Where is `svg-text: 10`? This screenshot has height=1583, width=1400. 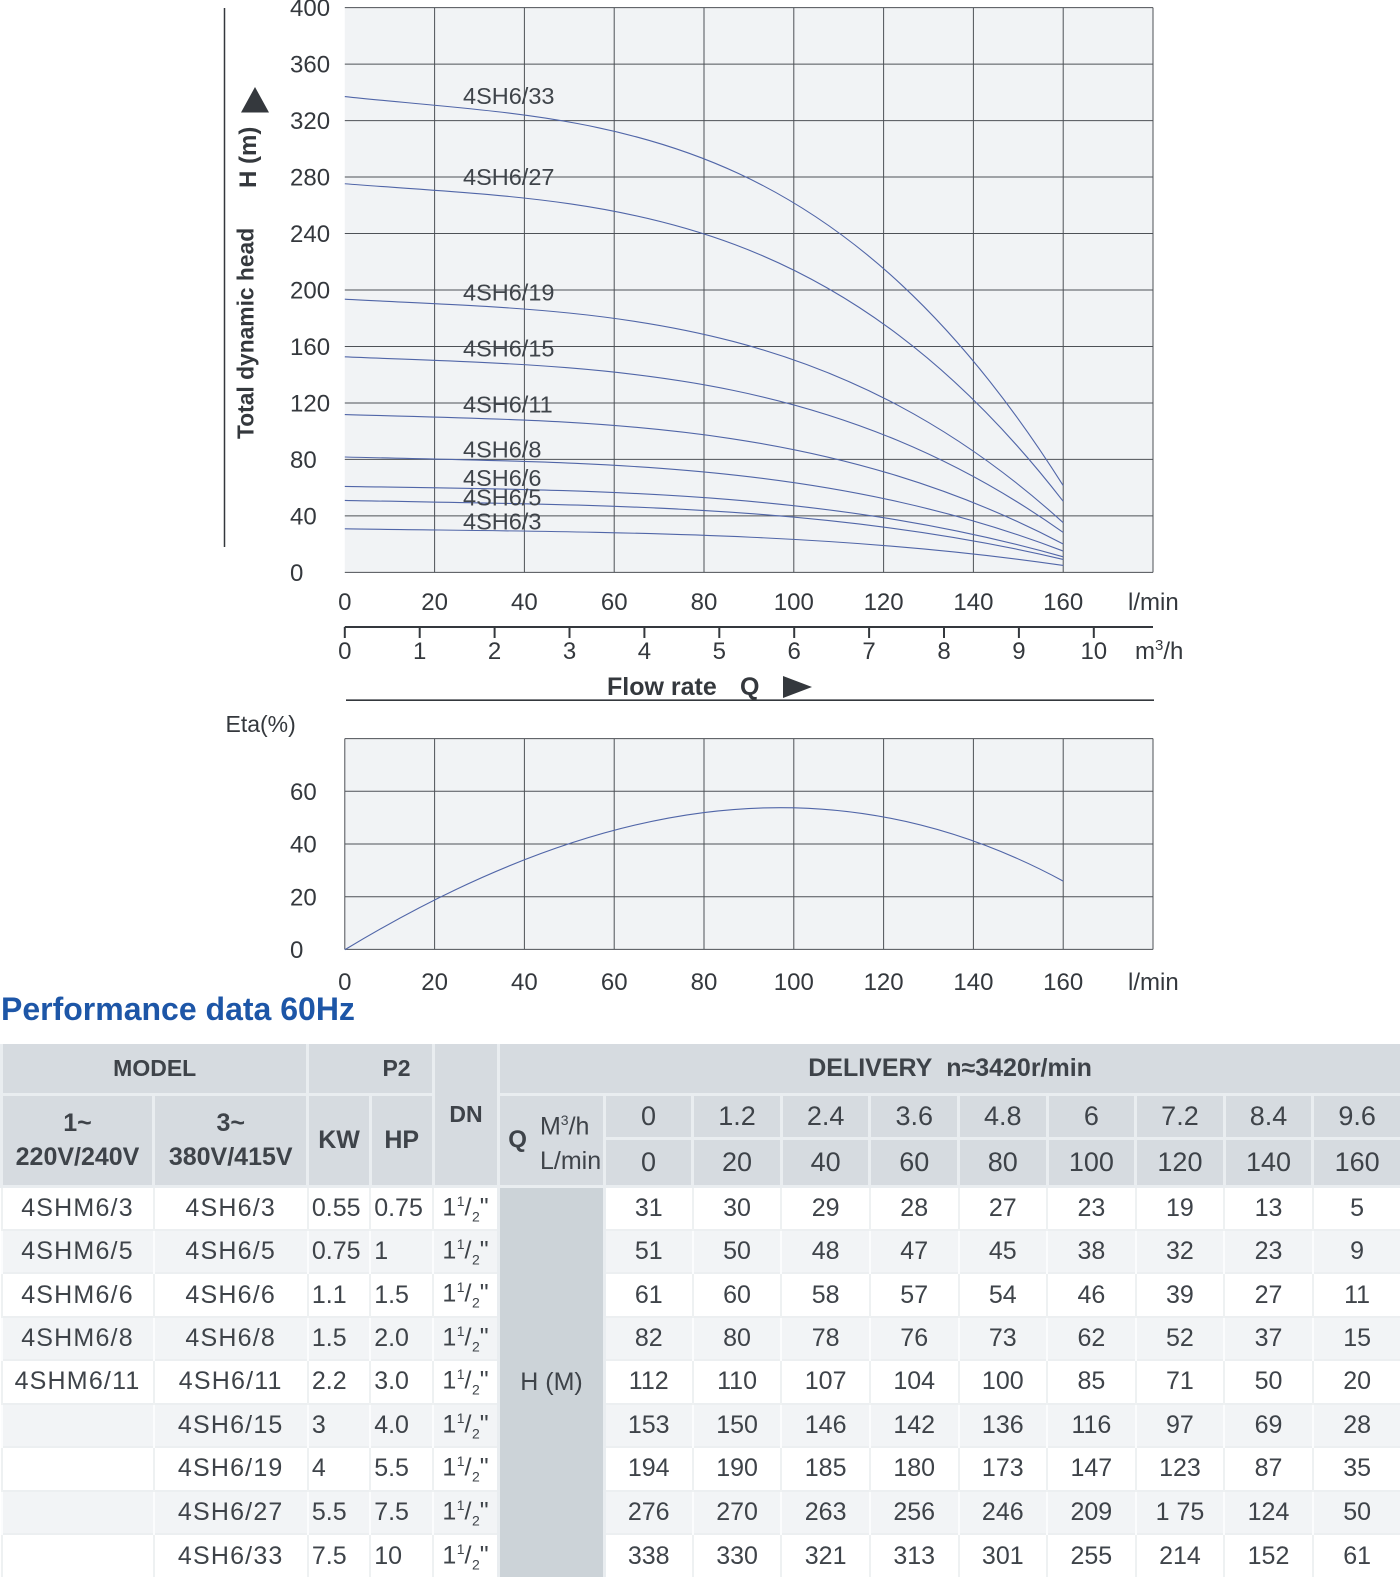 svg-text: 10 is located at coordinates (1093, 651).